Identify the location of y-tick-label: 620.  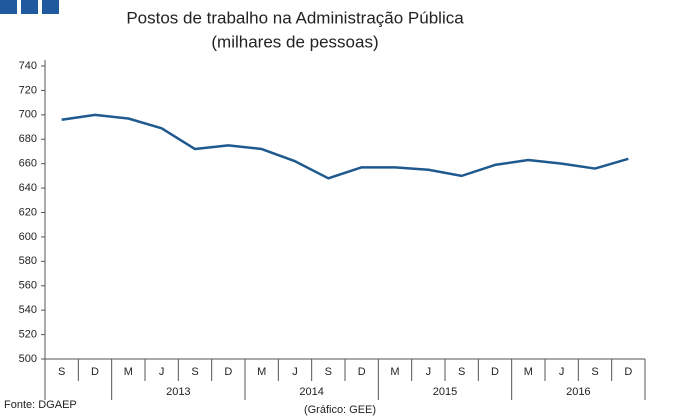
(28, 212).